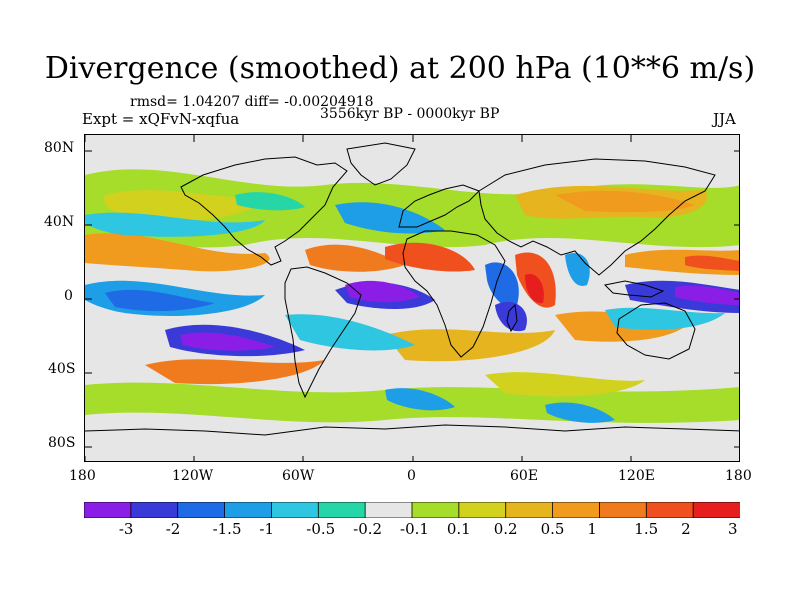 This screenshot has height=600, width=800. Describe the element at coordinates (738, 476) in the screenshot. I see `x-axis-label-180e: 180` at that location.